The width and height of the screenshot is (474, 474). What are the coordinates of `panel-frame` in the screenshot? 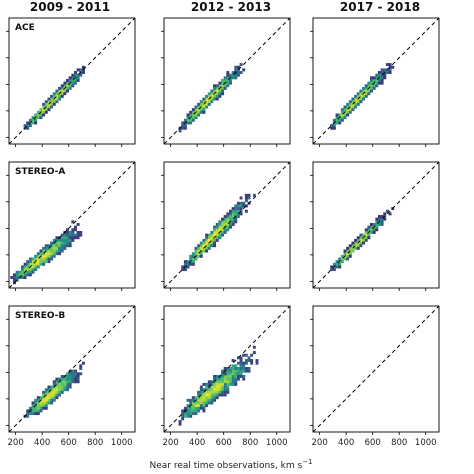 It's located at (376, 81).